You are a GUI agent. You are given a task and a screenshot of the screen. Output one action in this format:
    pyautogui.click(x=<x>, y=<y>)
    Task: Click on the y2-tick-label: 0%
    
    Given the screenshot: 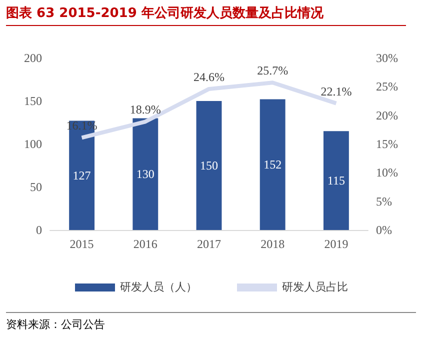 What is the action you would take?
    pyautogui.click(x=384, y=230)
    